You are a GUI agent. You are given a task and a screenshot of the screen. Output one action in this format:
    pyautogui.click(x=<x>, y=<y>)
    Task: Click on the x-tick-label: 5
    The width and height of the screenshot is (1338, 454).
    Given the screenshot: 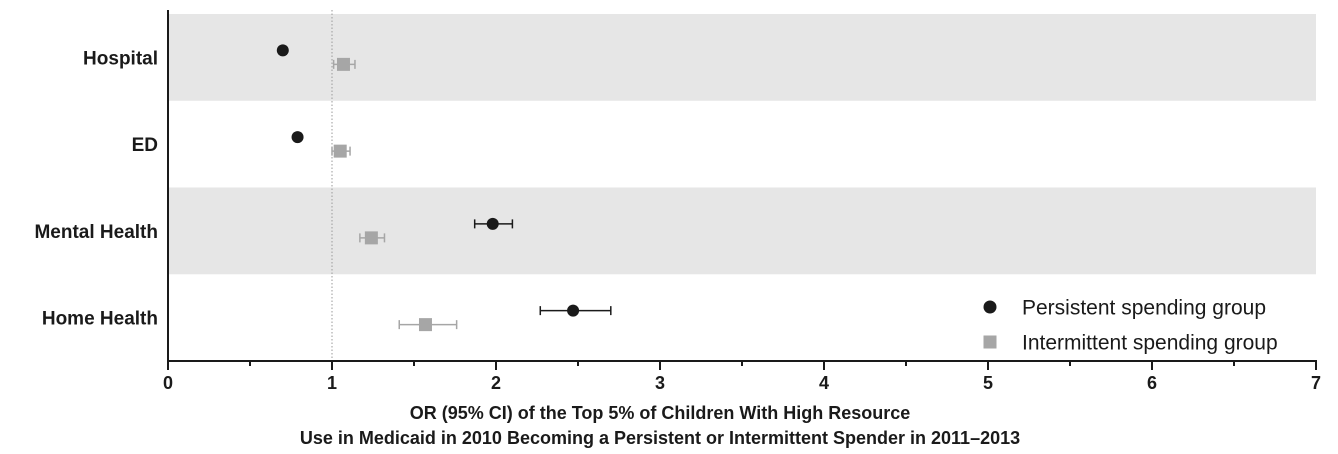 What is the action you would take?
    pyautogui.click(x=988, y=383)
    